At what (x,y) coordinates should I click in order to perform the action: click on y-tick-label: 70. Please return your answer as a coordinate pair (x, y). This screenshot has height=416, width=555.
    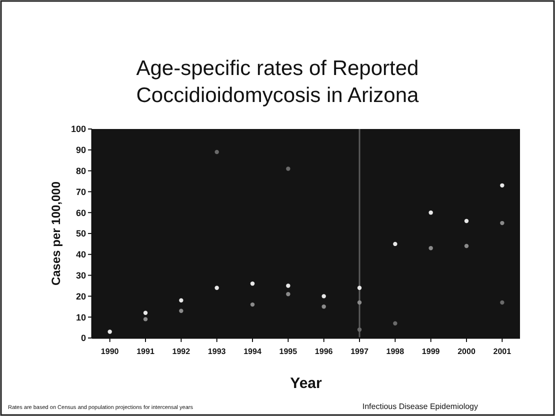
    Looking at the image, I should click on (81, 191).